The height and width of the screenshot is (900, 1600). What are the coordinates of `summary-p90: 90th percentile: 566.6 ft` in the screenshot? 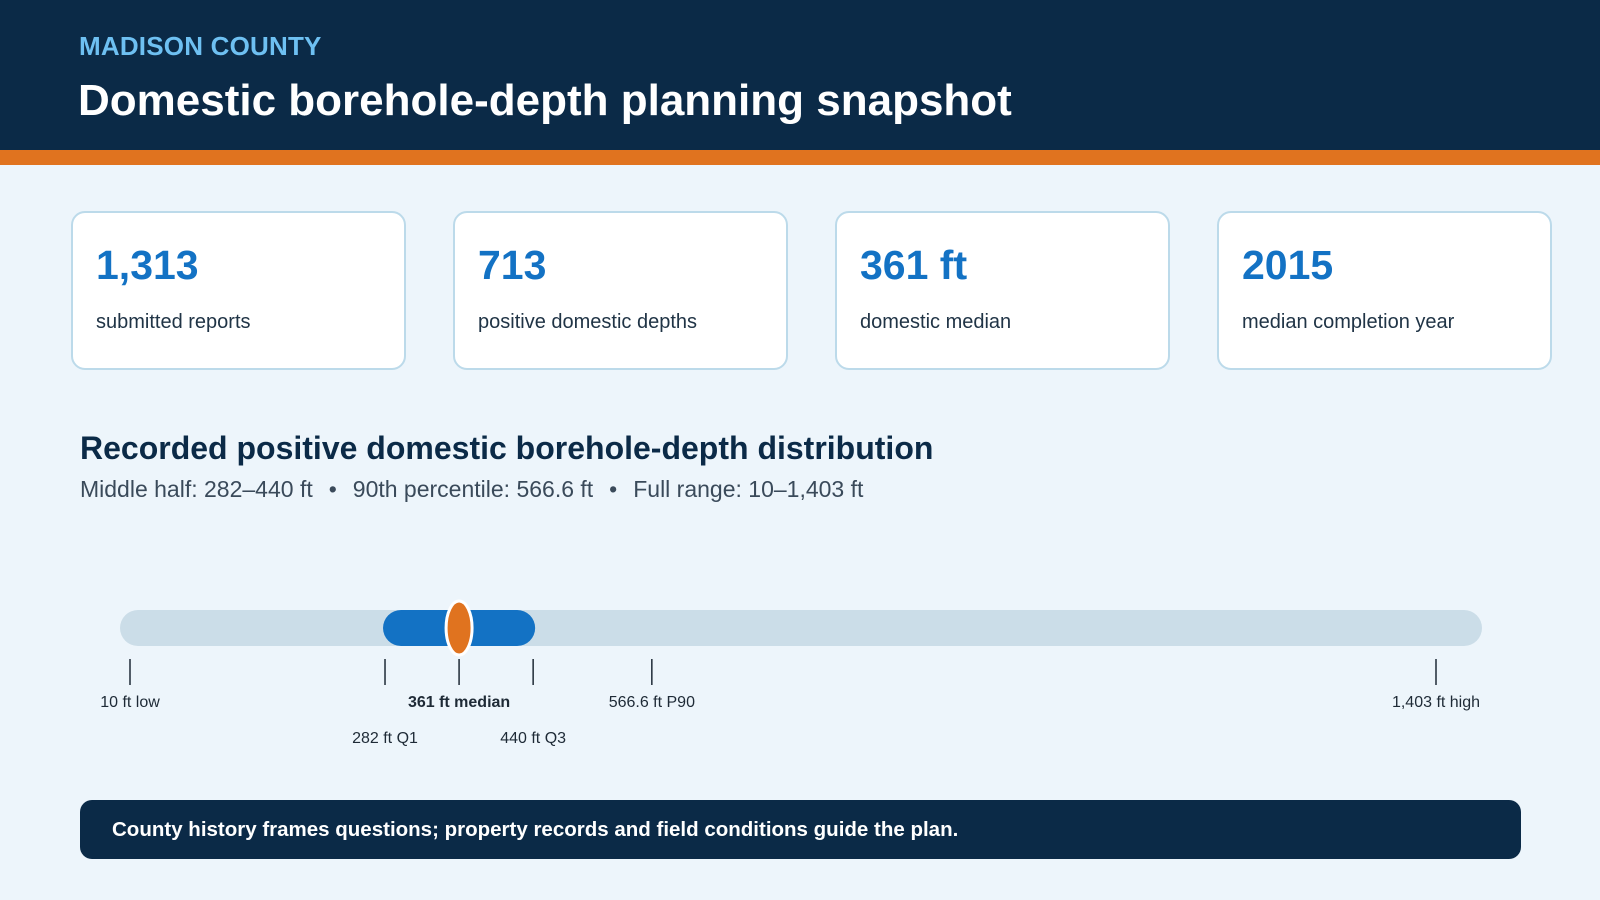 It's located at (473, 489).